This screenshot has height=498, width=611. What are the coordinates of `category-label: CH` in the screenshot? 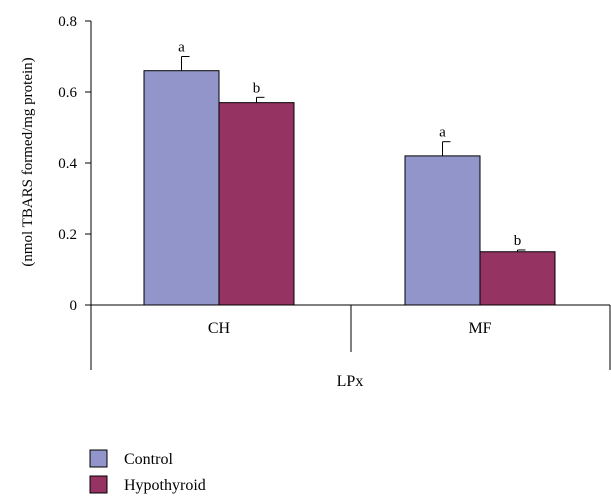 It's located at (219, 328).